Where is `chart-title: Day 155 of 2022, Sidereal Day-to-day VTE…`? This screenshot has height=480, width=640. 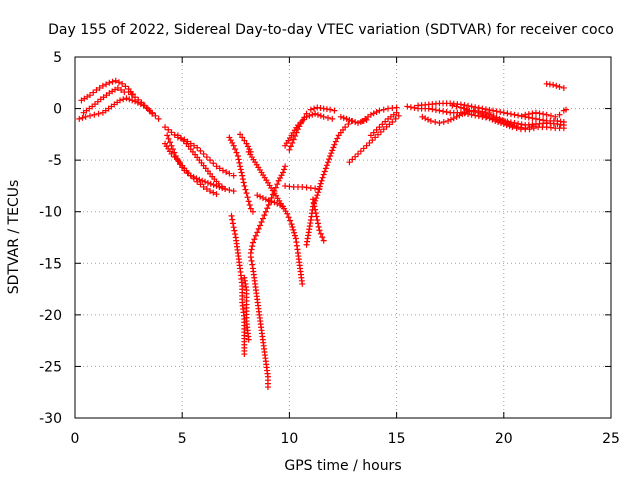
chart-title: Day 155 of 2022, Sidereal Day-to-day VTE… is located at coordinates (331, 30).